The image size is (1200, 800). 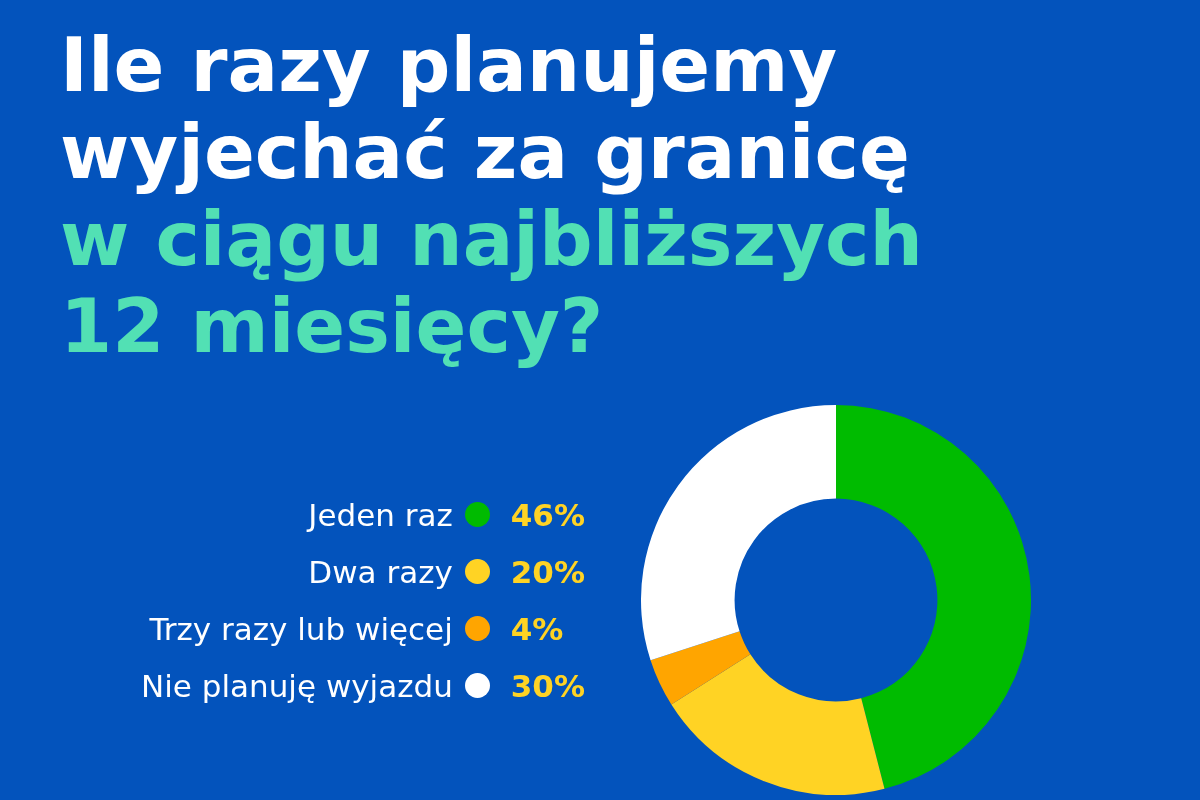 What do you see at coordinates (547, 514) in the screenshot?
I see `data-label: 46%` at bounding box center [547, 514].